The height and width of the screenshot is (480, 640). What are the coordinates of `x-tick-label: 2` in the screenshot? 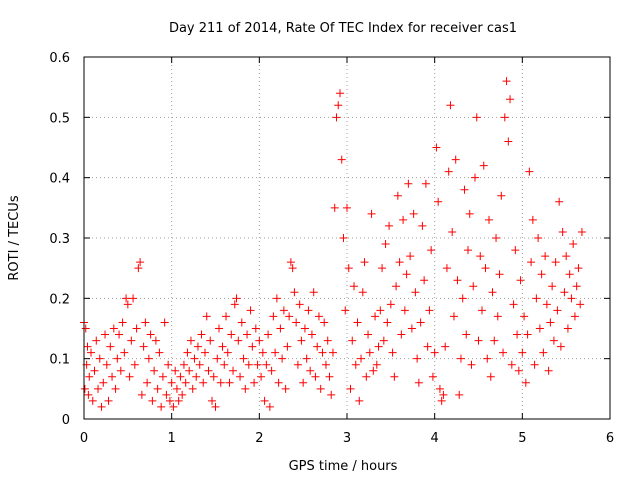 It's located at (259, 438).